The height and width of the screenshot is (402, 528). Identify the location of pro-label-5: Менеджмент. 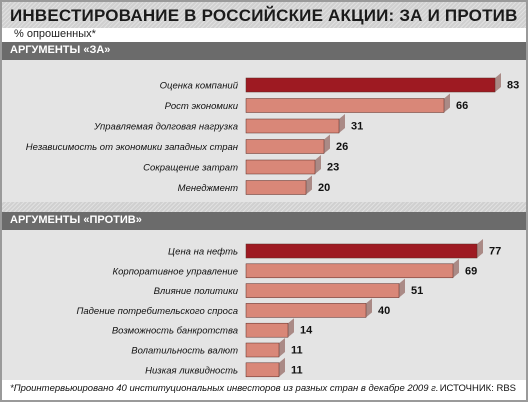
(208, 188).